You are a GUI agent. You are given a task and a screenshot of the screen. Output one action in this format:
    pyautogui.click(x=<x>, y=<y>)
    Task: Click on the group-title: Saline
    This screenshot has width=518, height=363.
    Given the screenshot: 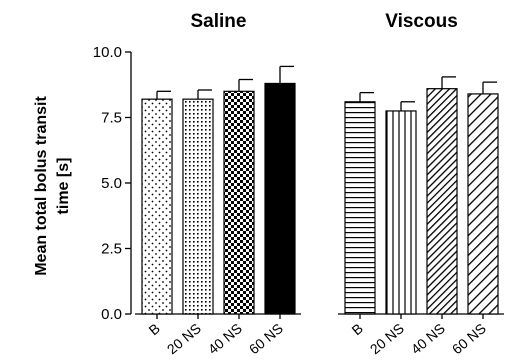 What is the action you would take?
    pyautogui.click(x=219, y=21)
    